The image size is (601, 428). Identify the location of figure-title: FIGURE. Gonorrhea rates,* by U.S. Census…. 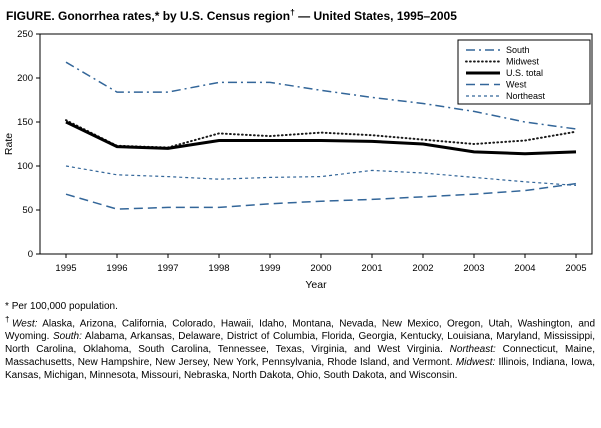
(300, 13).